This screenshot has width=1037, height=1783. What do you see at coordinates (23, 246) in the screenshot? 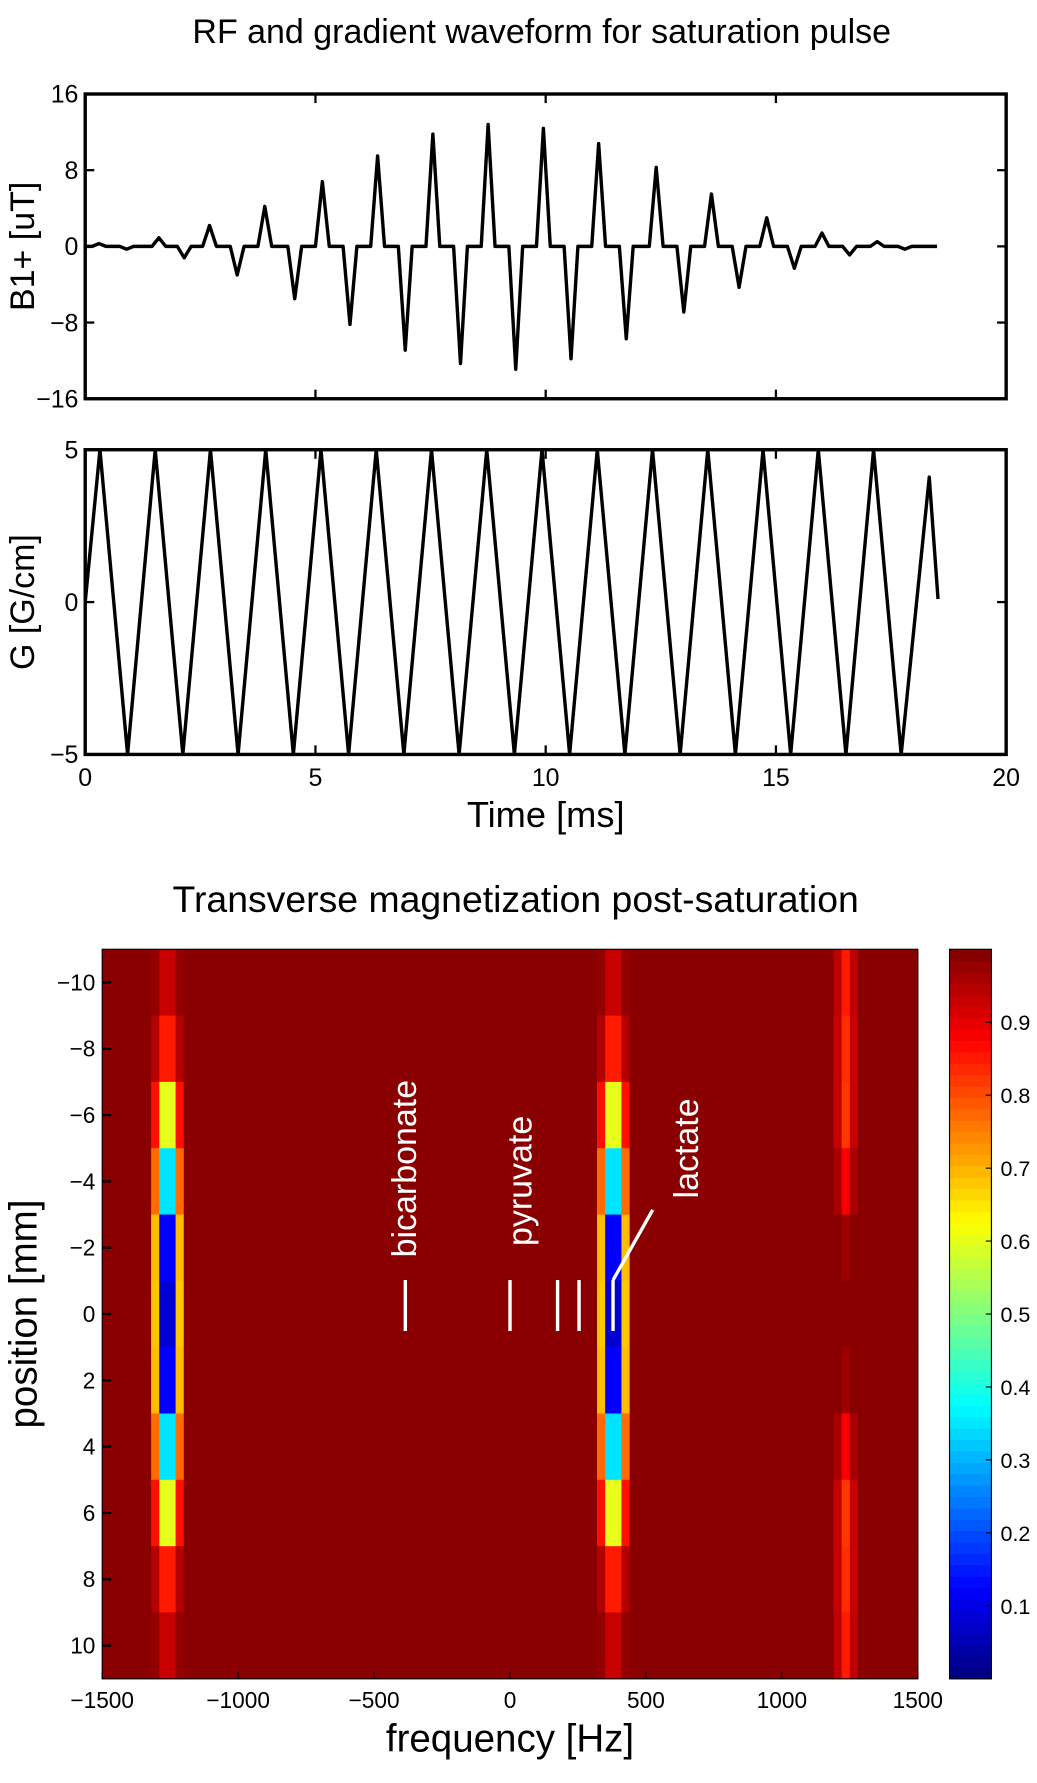
I see `y-axis-label: B1+ [uT]` at bounding box center [23, 246].